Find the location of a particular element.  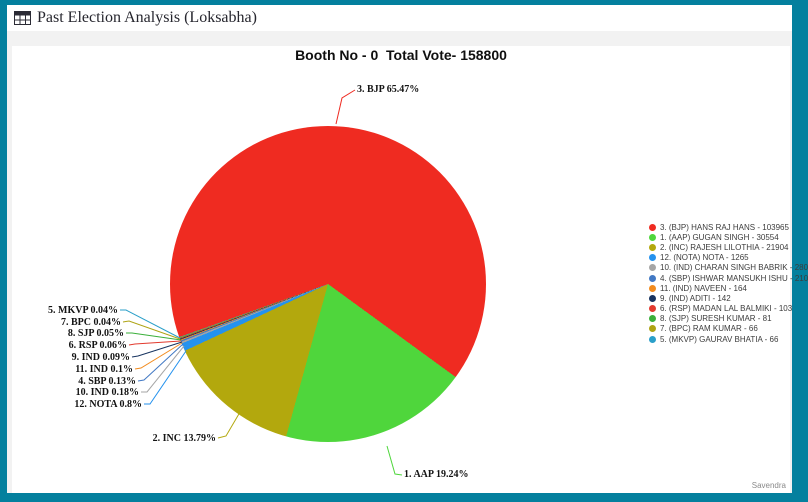

legend-label: 4. (SBP) ISHWAR MANSUKH ISHU - 210 is located at coordinates (734, 278).